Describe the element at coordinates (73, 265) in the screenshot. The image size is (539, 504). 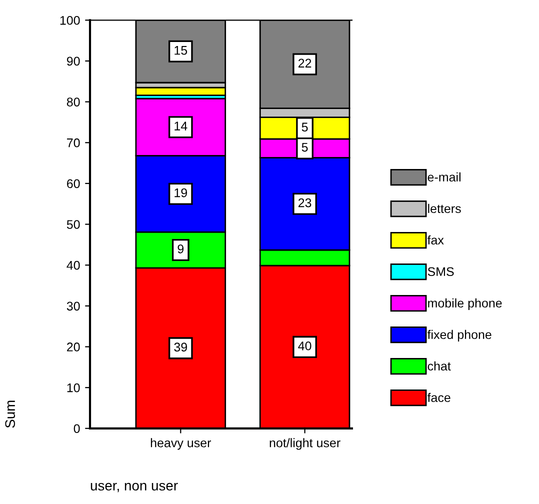
I see `y-tick-label: 40` at that location.